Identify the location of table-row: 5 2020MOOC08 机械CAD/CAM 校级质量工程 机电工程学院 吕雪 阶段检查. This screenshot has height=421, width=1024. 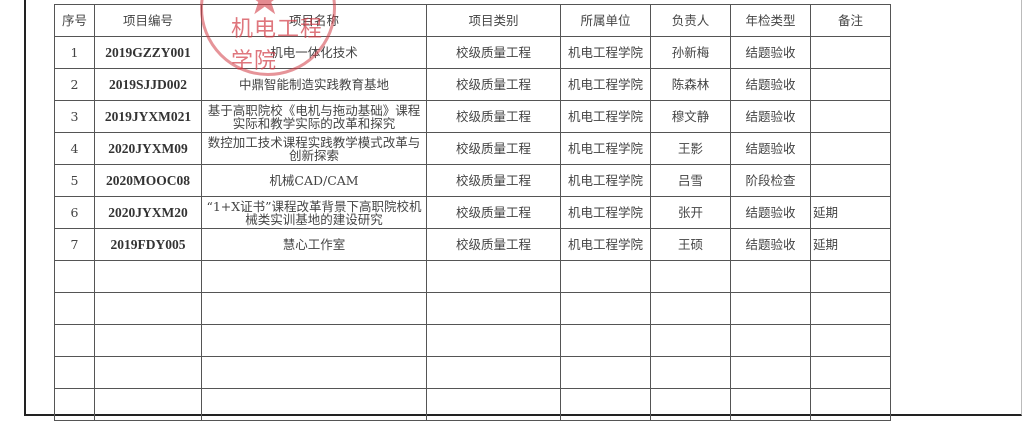
(472, 180).